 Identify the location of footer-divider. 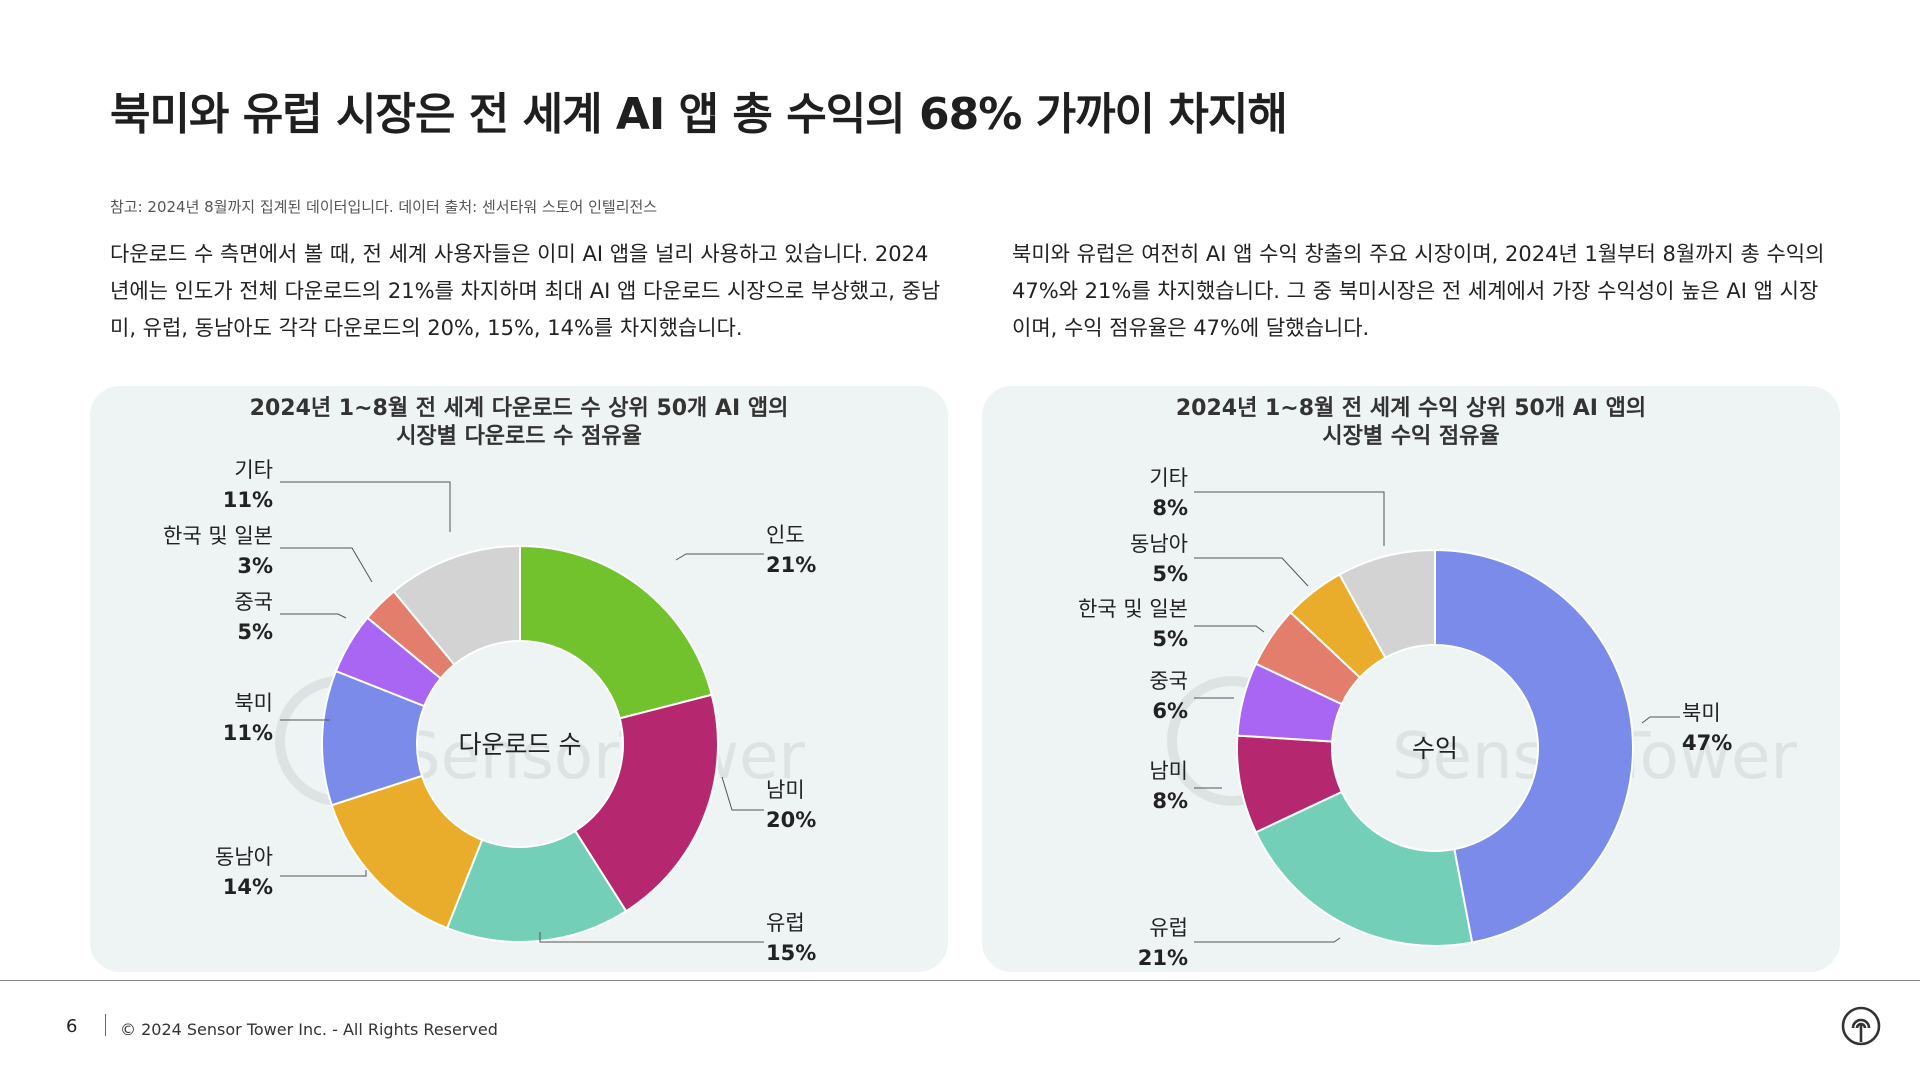
(960, 980).